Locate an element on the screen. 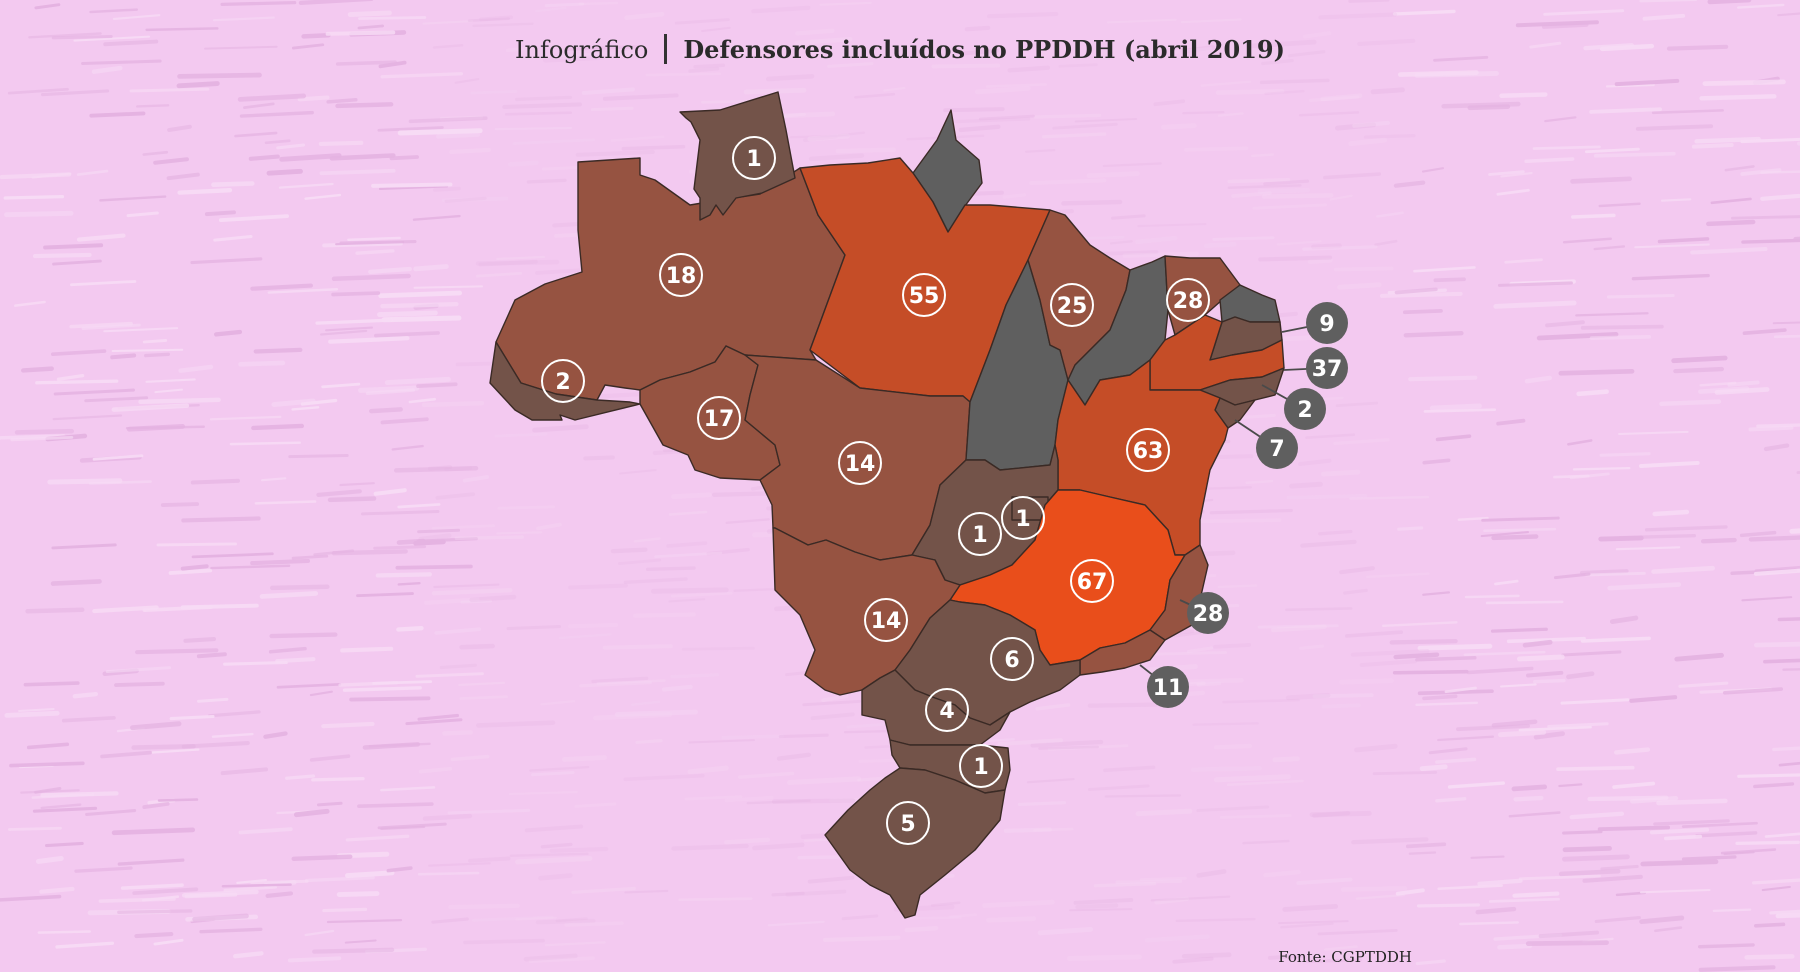 The height and width of the screenshot is (972, 1800). value-bubble-AL: 2 is located at coordinates (1305, 409).